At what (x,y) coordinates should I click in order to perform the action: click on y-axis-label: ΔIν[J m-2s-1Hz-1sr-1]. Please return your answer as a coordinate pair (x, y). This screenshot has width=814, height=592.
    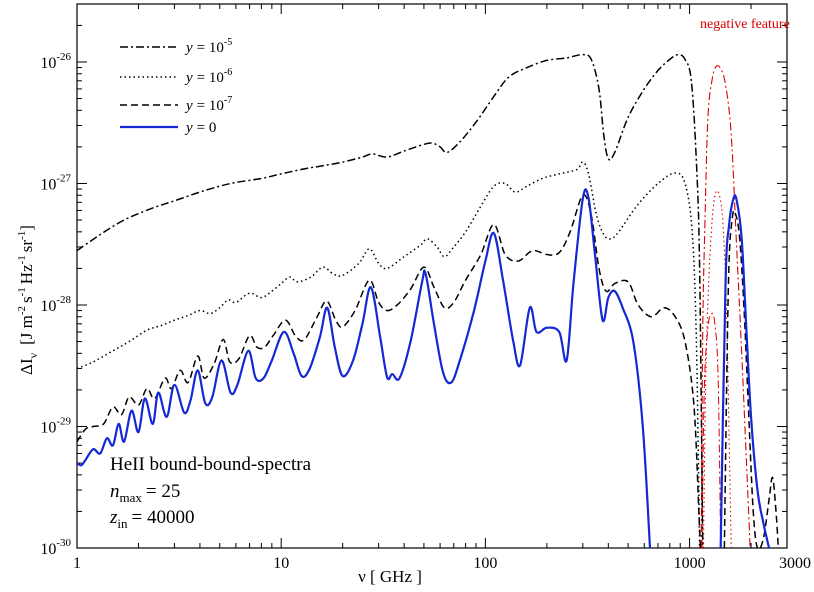
    Looking at the image, I should click on (28, 300).